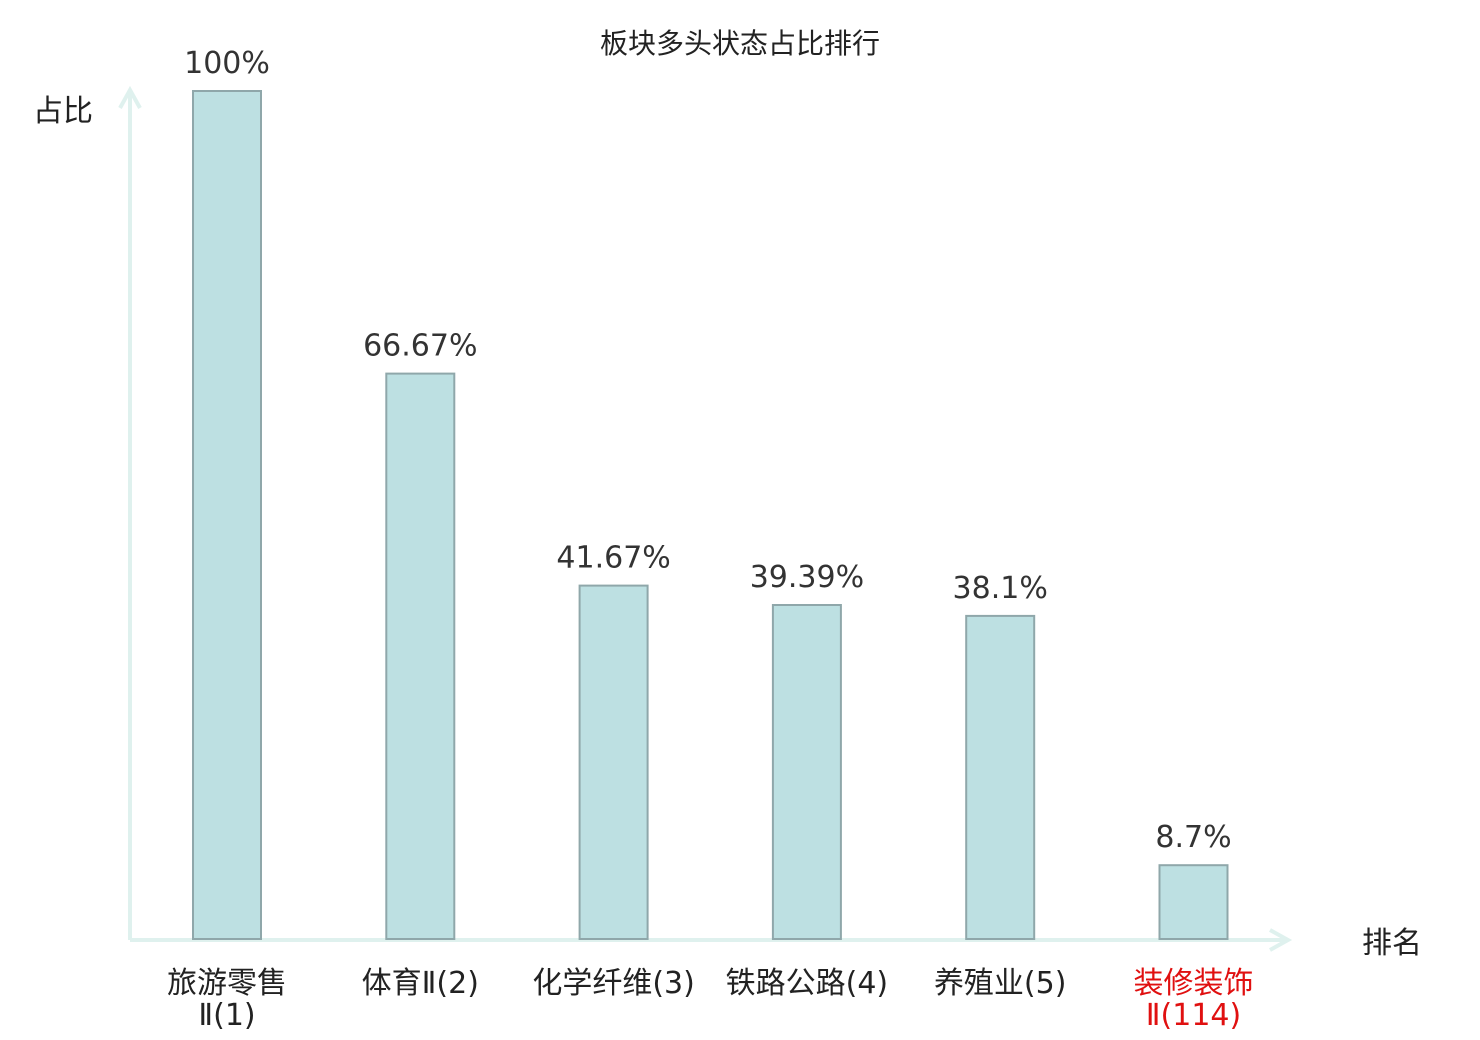 This screenshot has width=1480, height=1040. What do you see at coordinates (1000, 588) in the screenshot?
I see `bar-value-label: 38.1%` at bounding box center [1000, 588].